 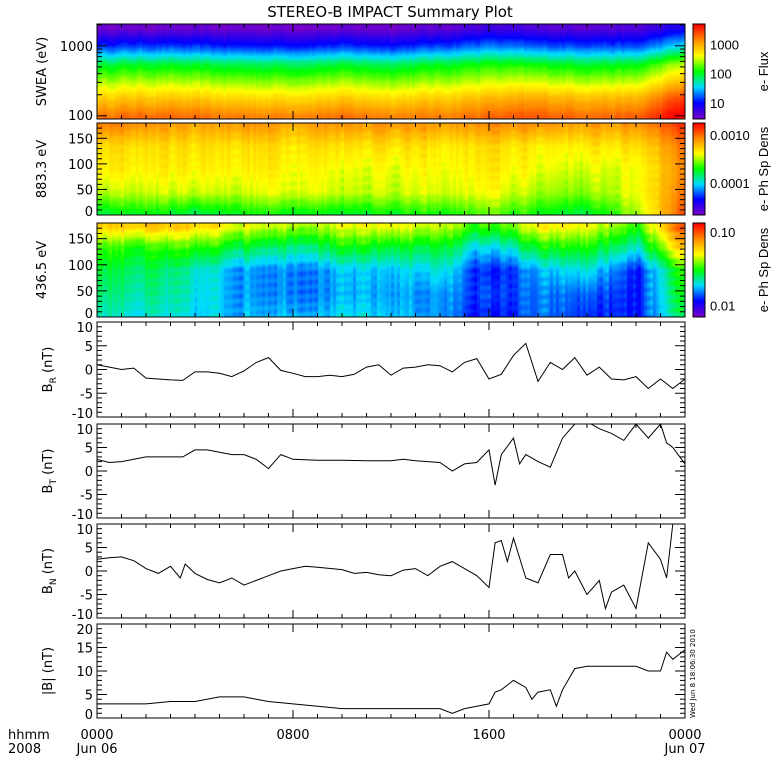 What do you see at coordinates (391, 366) in the screenshot?
I see `series-line-br` at bounding box center [391, 366].